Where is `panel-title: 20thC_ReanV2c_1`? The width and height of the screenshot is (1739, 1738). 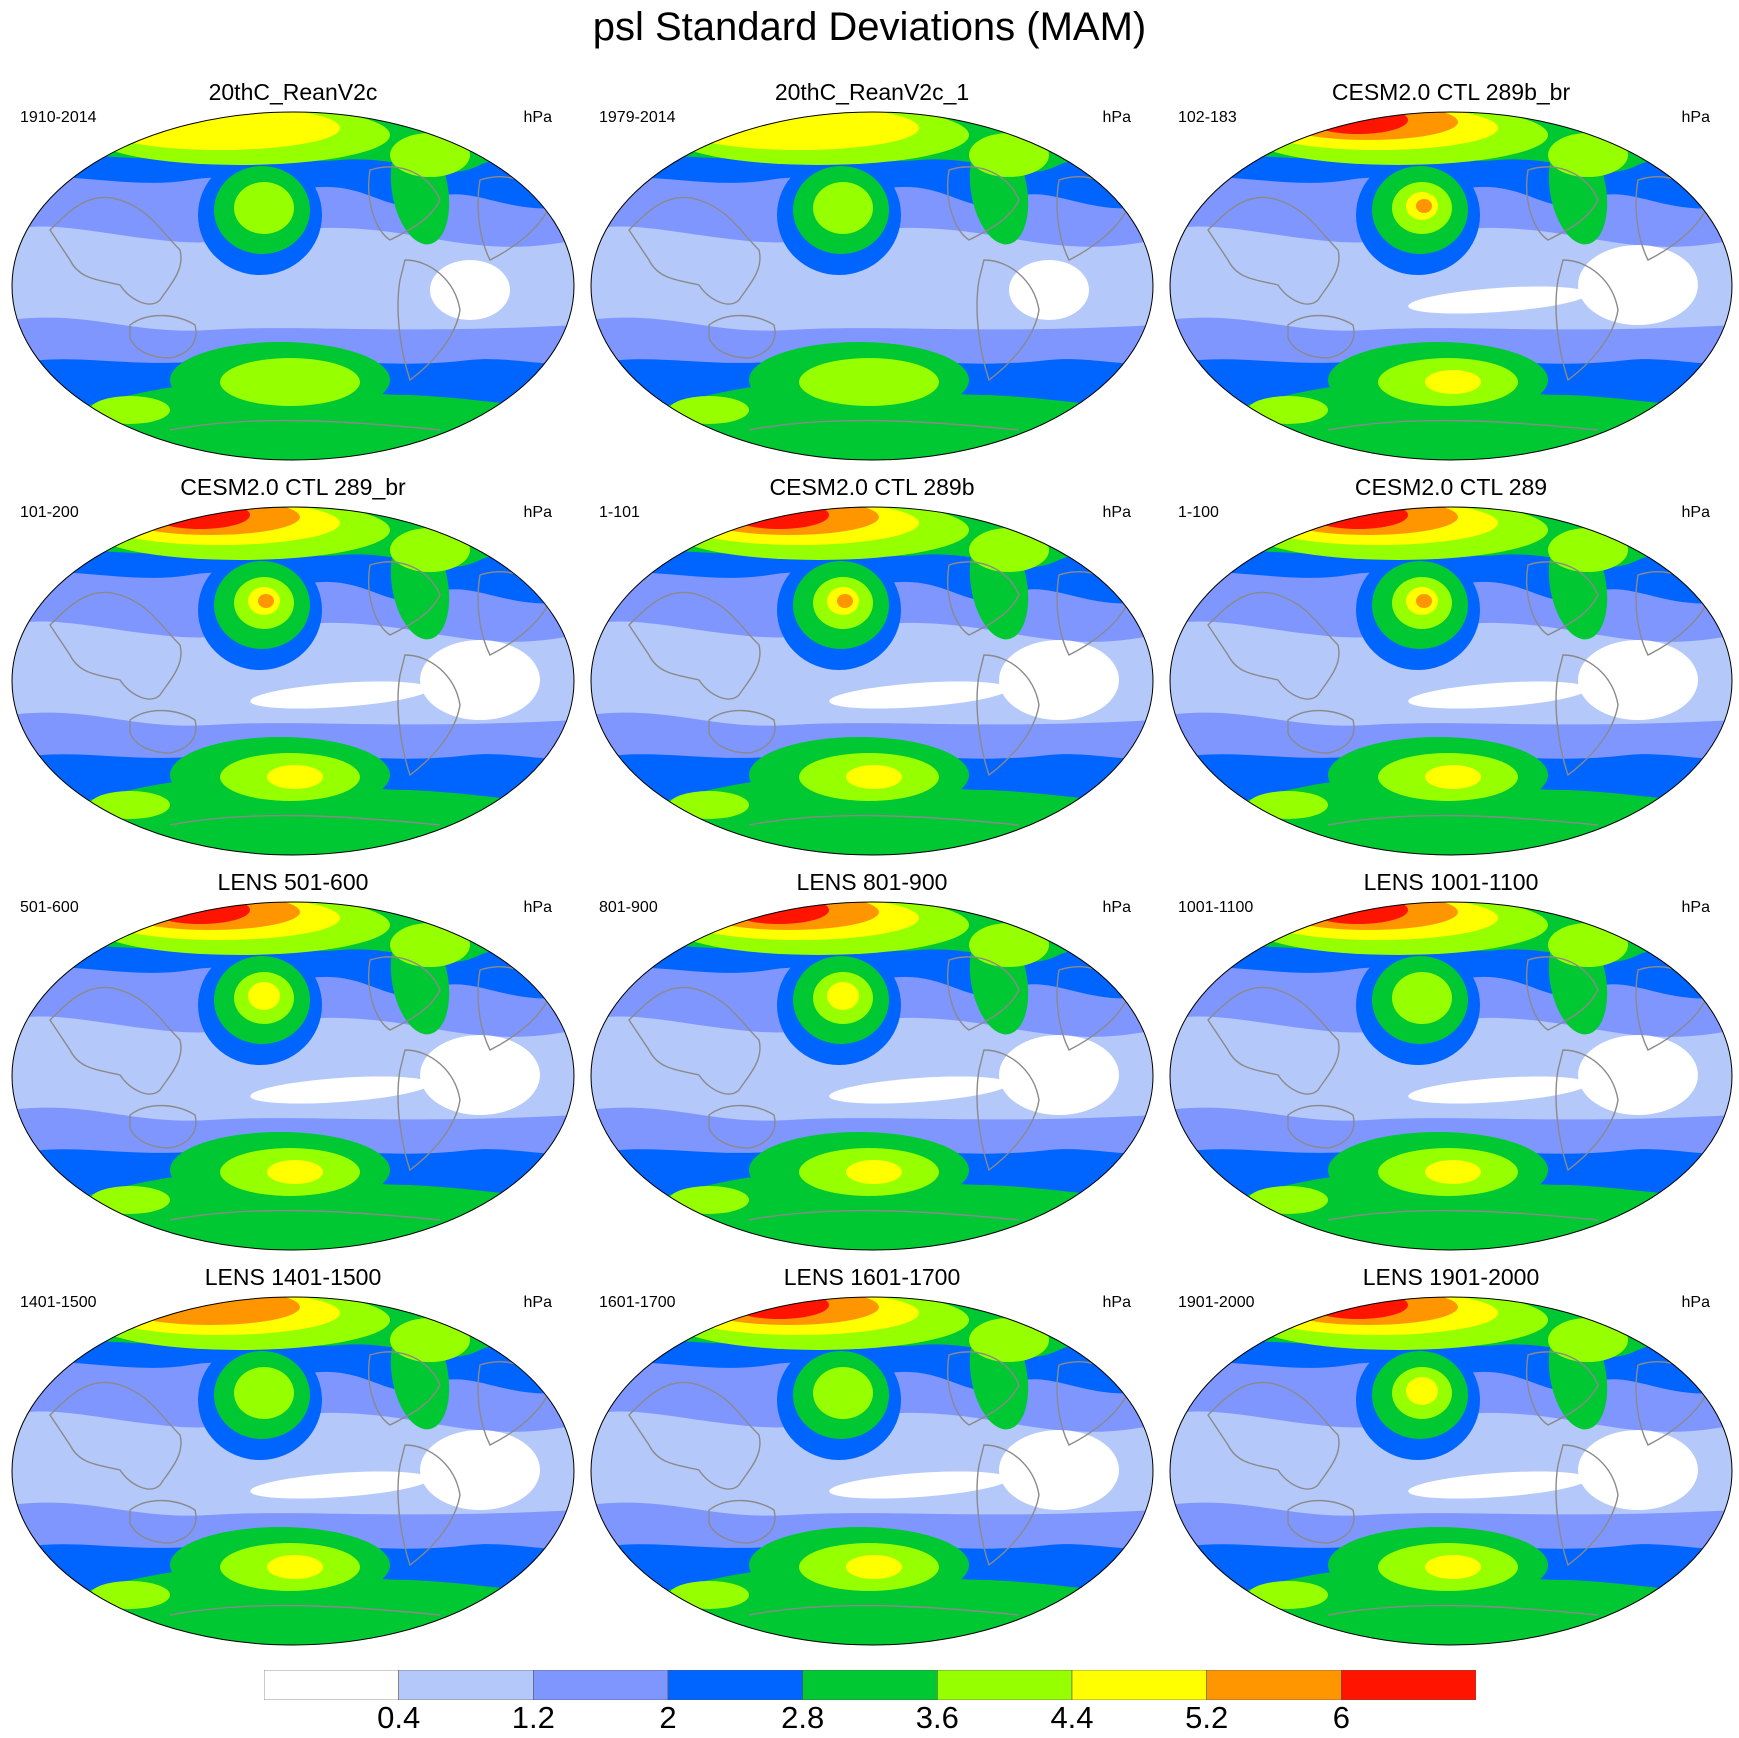
panel-title: 20thC_ReanV2c_1 is located at coordinates (872, 92).